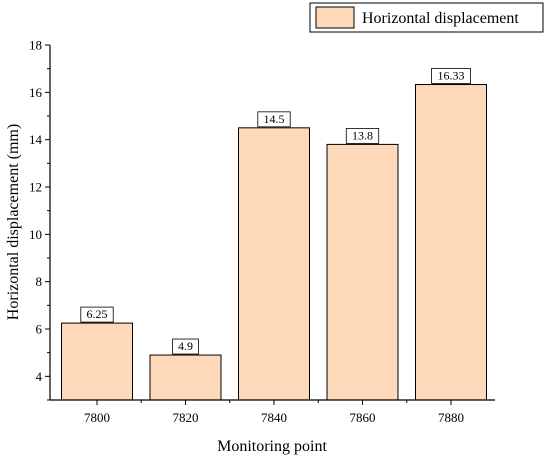 This screenshot has height=459, width=550. I want to click on x-tick-label: 7880, so click(451, 417).